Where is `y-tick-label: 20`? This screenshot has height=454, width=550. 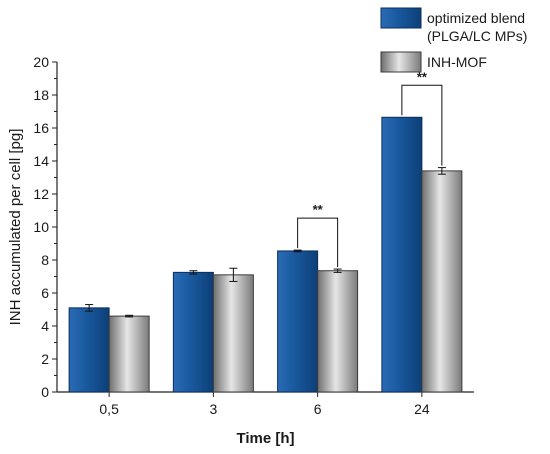
y-tick-label: 20 is located at coordinates (41, 62).